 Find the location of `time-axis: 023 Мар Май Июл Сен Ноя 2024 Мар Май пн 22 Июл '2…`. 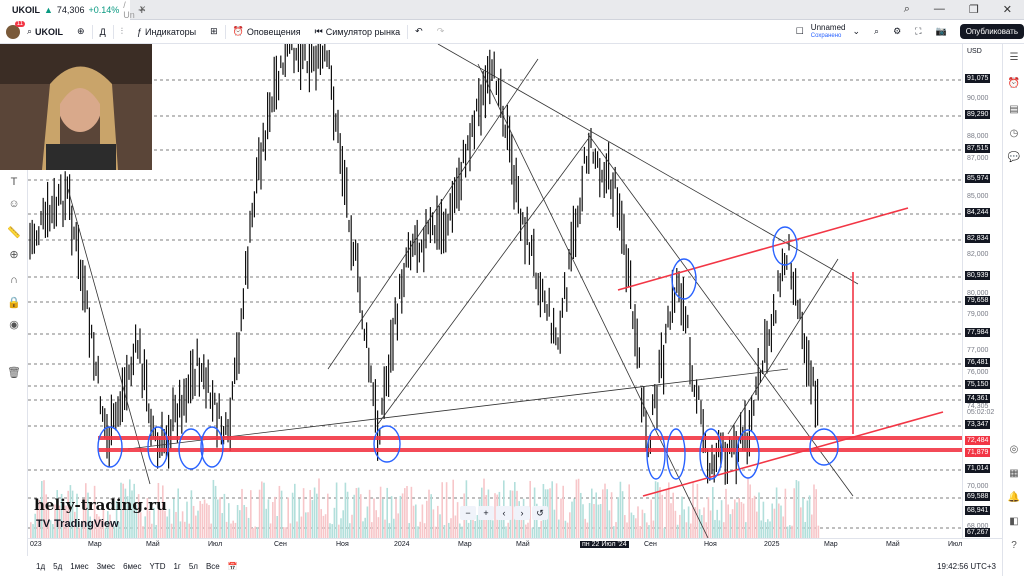

time-axis: 023 Мар Май Июл Сен Ноя 2024 Мар Май пн 22 Июл '2… is located at coordinates (515, 545).